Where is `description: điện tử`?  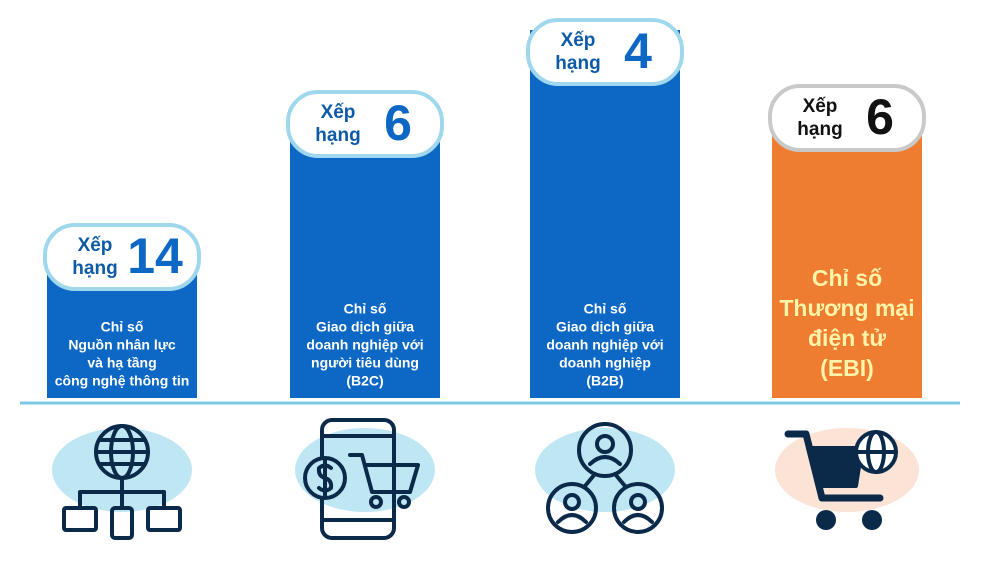
description: điện tử is located at coordinates (847, 338).